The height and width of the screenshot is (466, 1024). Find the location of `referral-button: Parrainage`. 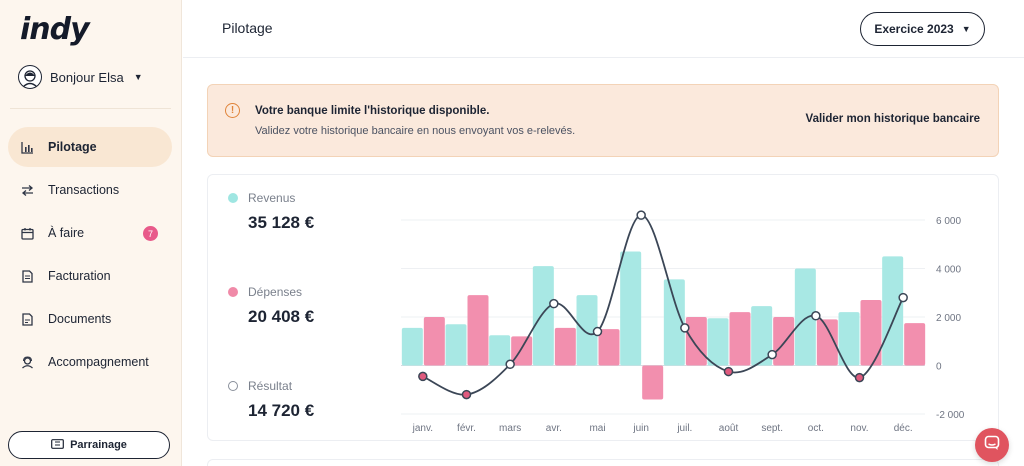

referral-button: Parrainage is located at coordinates (89, 445).